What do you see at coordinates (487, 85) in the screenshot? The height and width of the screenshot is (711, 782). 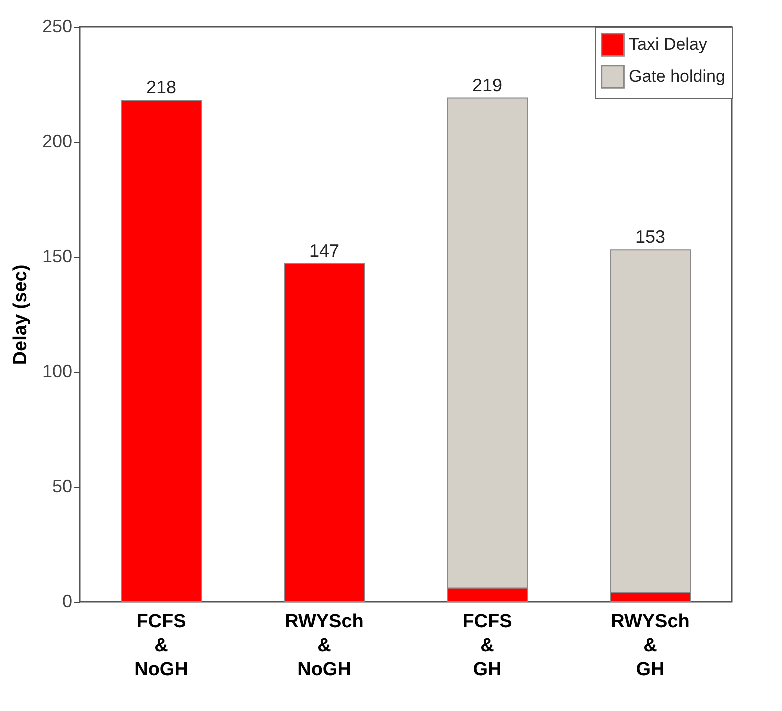 I see `total-label: 219` at bounding box center [487, 85].